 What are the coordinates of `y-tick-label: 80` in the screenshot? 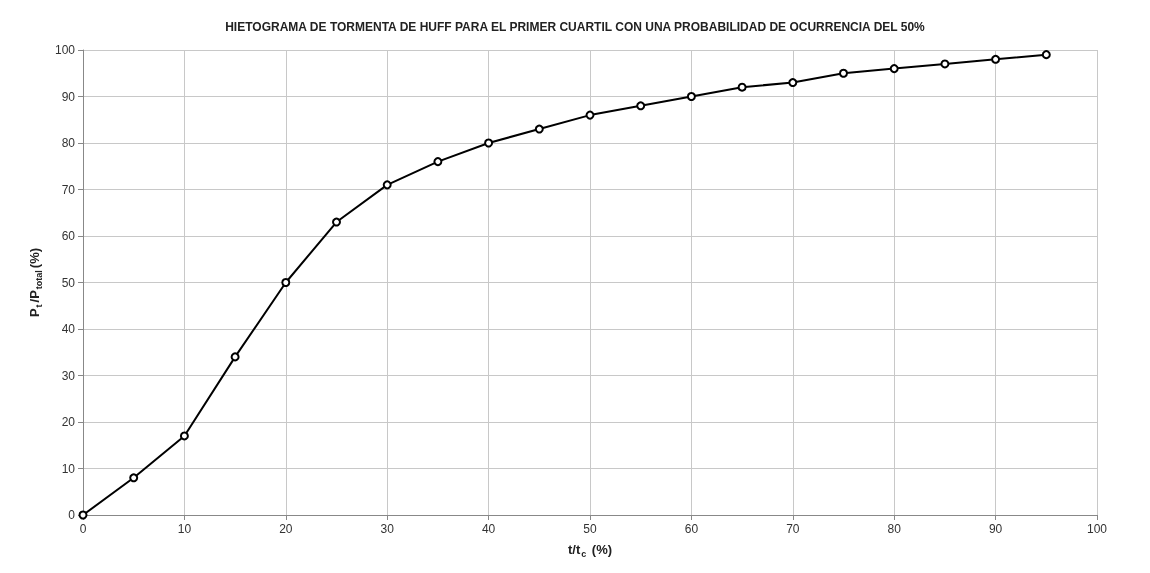 It's located at (68, 143).